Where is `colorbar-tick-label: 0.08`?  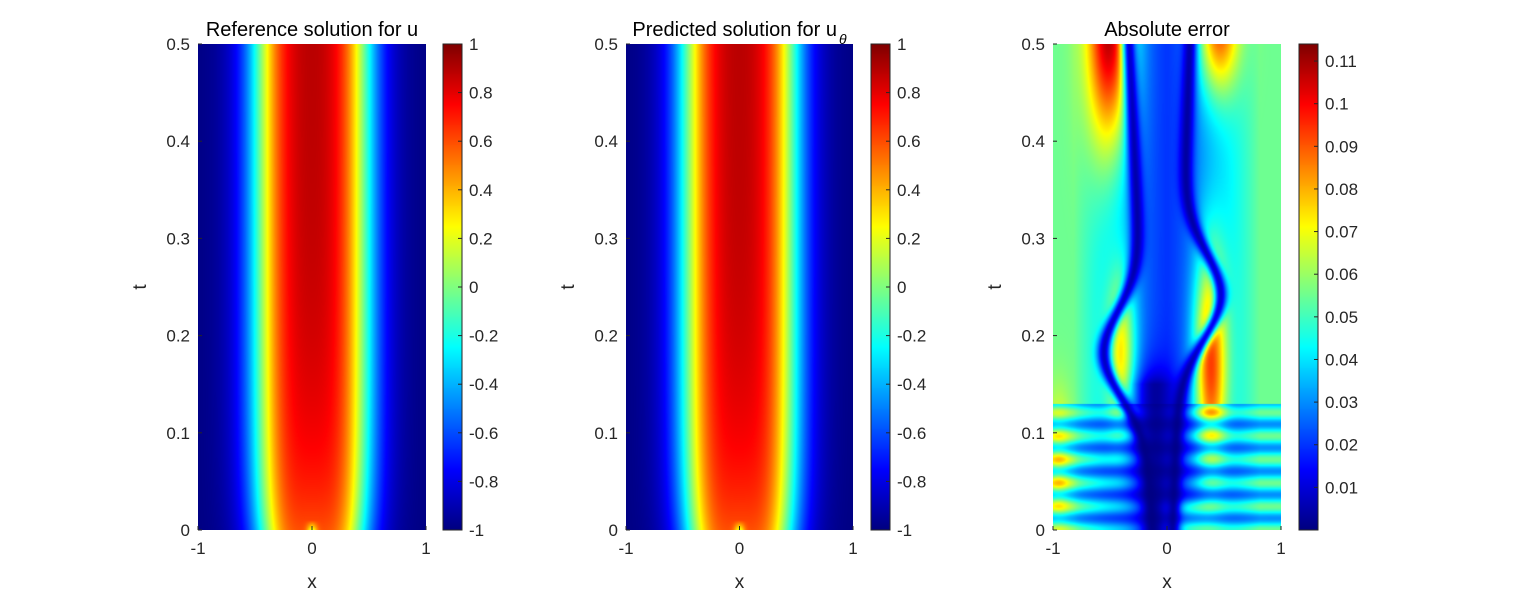 colorbar-tick-label: 0.08 is located at coordinates (1341, 189).